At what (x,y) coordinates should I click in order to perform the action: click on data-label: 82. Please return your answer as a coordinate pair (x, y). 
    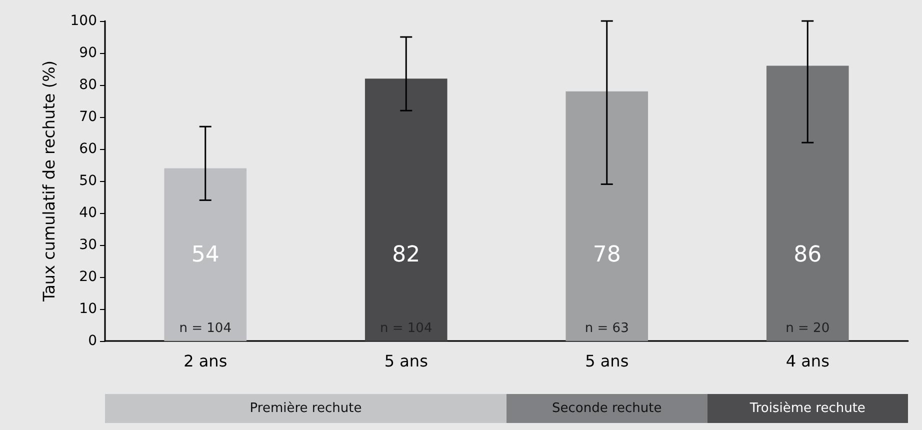
    Looking at the image, I should click on (406, 255).